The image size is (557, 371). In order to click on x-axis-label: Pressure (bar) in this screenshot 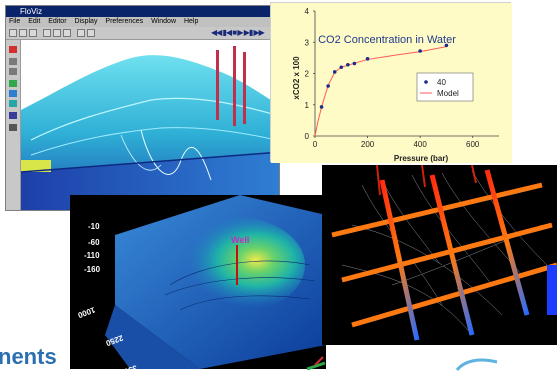, I will do `click(421, 158)`.